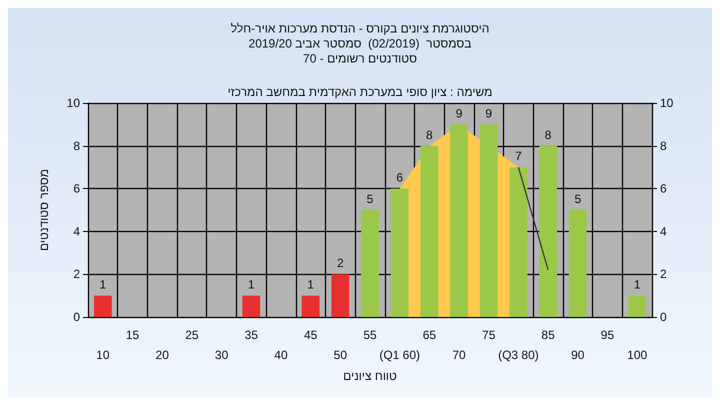 The width and height of the screenshot is (720, 405). Describe the element at coordinates (360, 92) in the screenshot. I see `text: משימה : ציון סופי במערכת האקדמית במחשב המרכזי` at that location.